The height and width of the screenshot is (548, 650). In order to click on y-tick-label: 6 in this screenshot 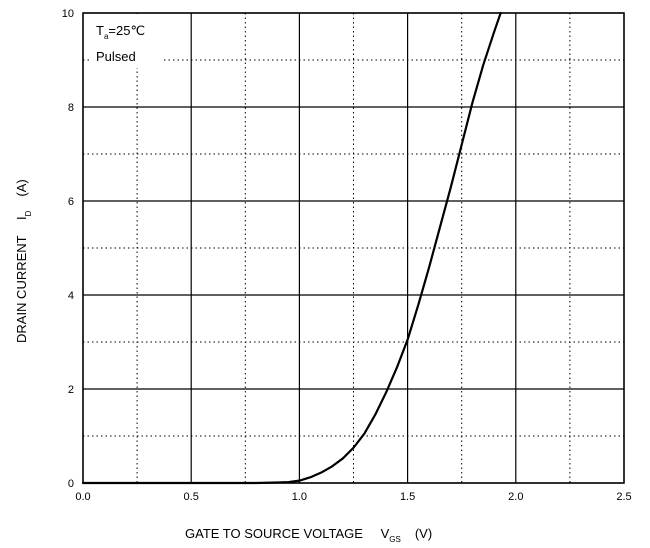, I will do `click(71, 202)`.